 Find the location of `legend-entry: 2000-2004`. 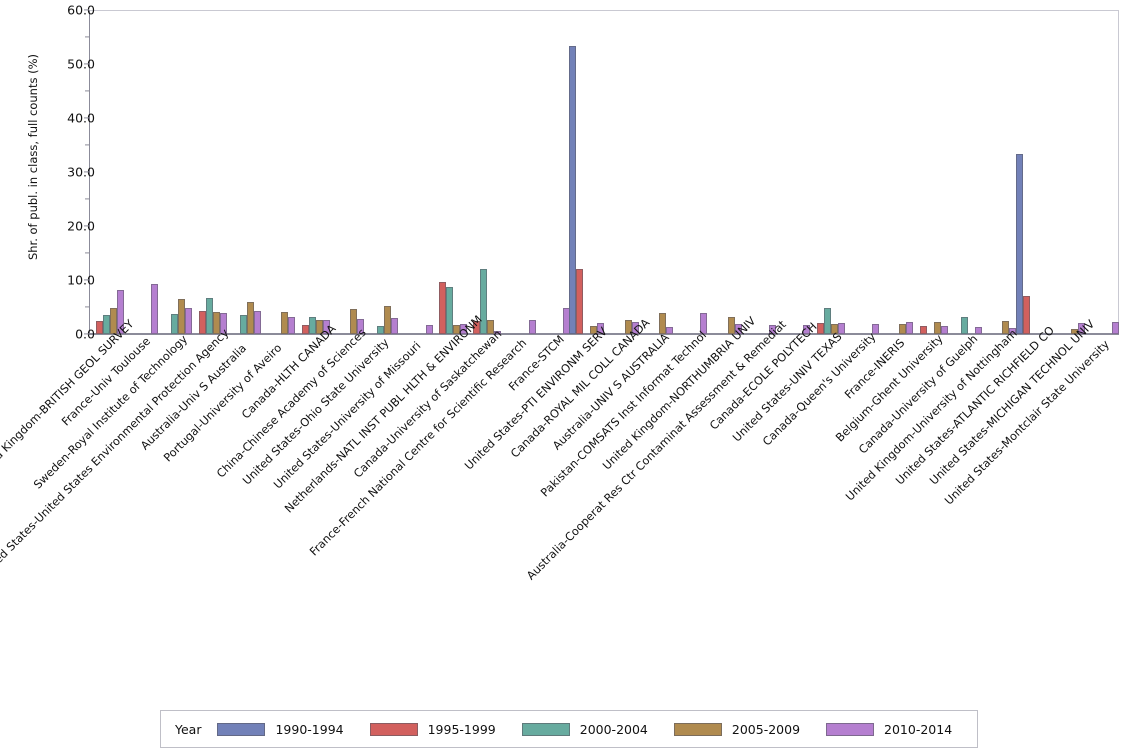

legend-entry: 2000-2004 is located at coordinates (584, 729).